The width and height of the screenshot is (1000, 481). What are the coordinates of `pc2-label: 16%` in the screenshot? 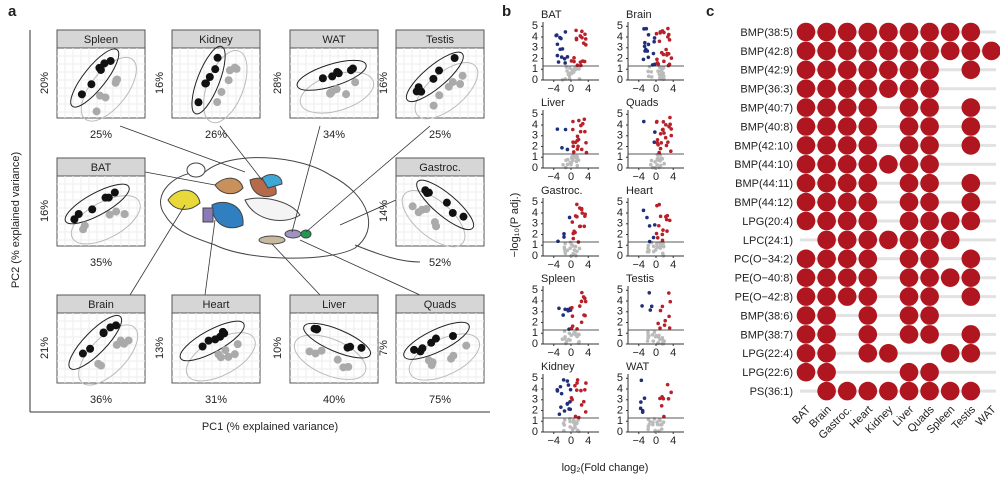 It's located at (384, 83).